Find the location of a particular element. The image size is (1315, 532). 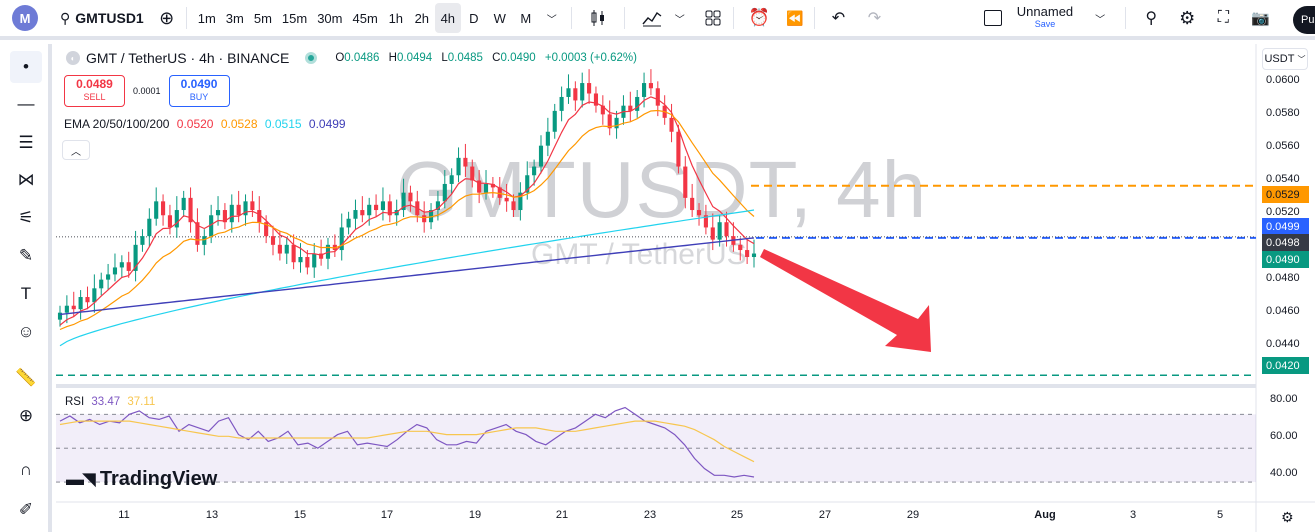

interval-3m: 3m is located at coordinates (234, 18).